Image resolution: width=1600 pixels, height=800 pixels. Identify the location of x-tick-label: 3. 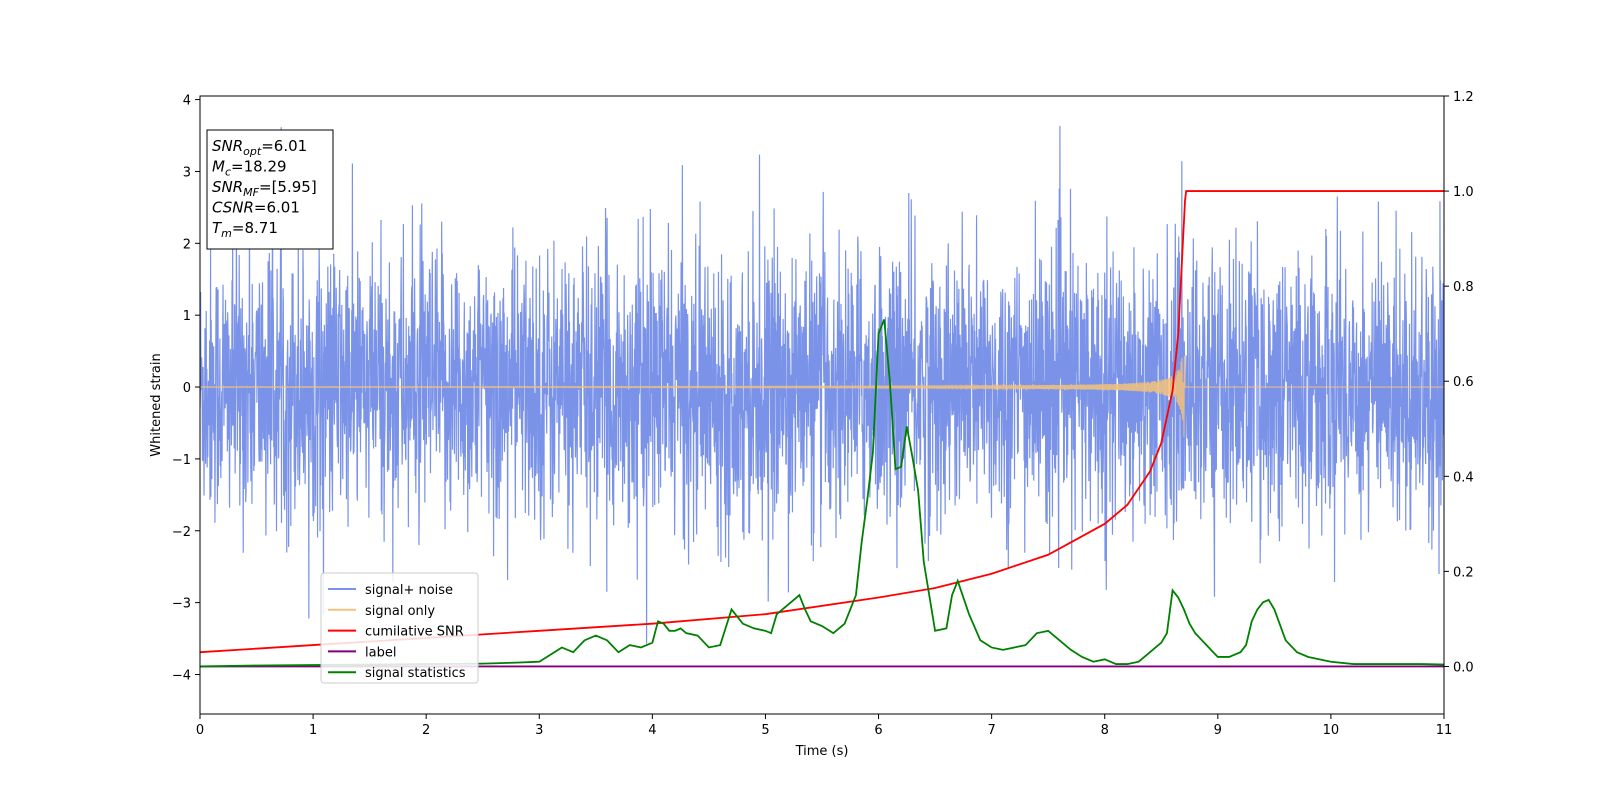
(539, 730).